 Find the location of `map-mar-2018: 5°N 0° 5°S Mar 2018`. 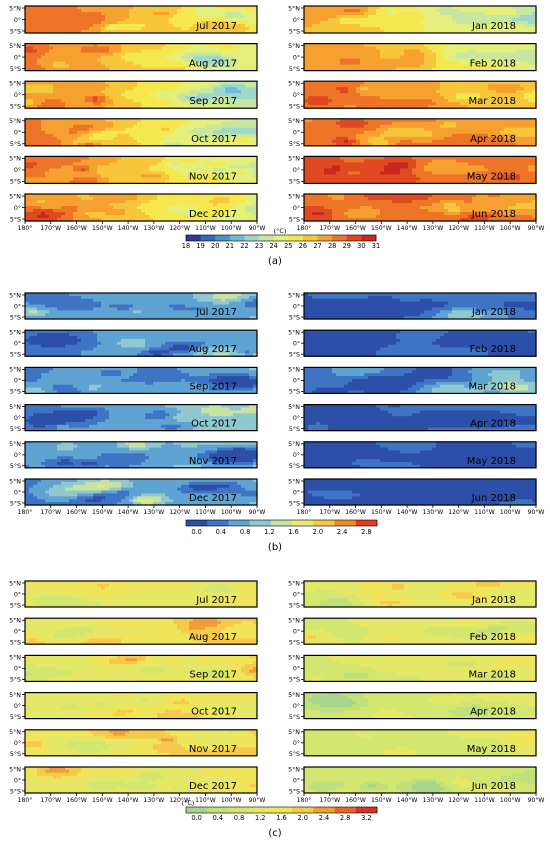

map-mar-2018: 5°N 0° 5°S Mar 2018 is located at coordinates (412, 95).